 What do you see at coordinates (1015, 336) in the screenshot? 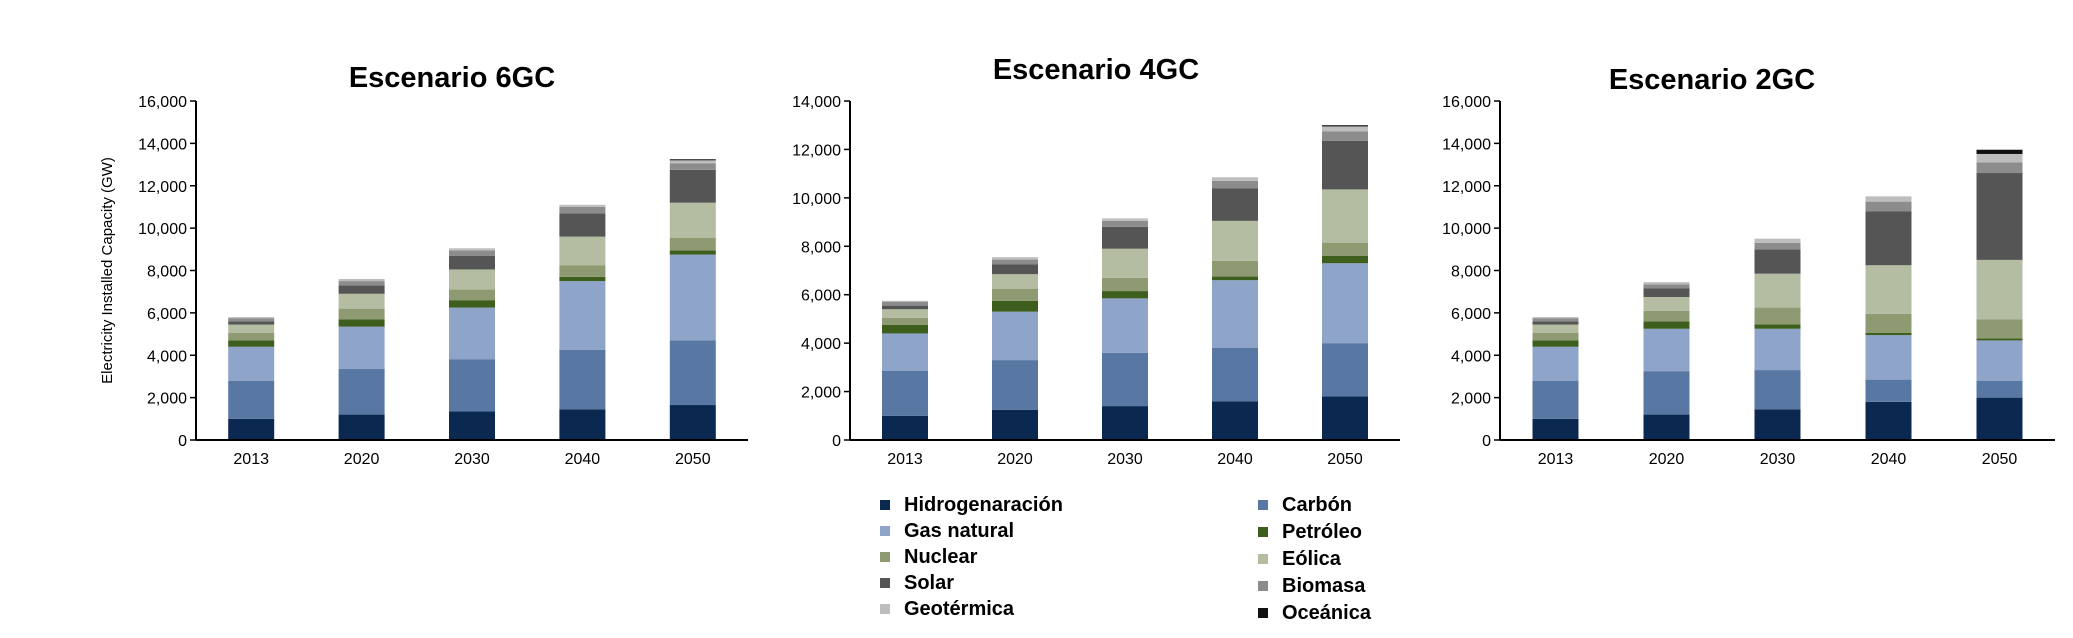
I see `bar-segment-gas-natural-2020` at bounding box center [1015, 336].